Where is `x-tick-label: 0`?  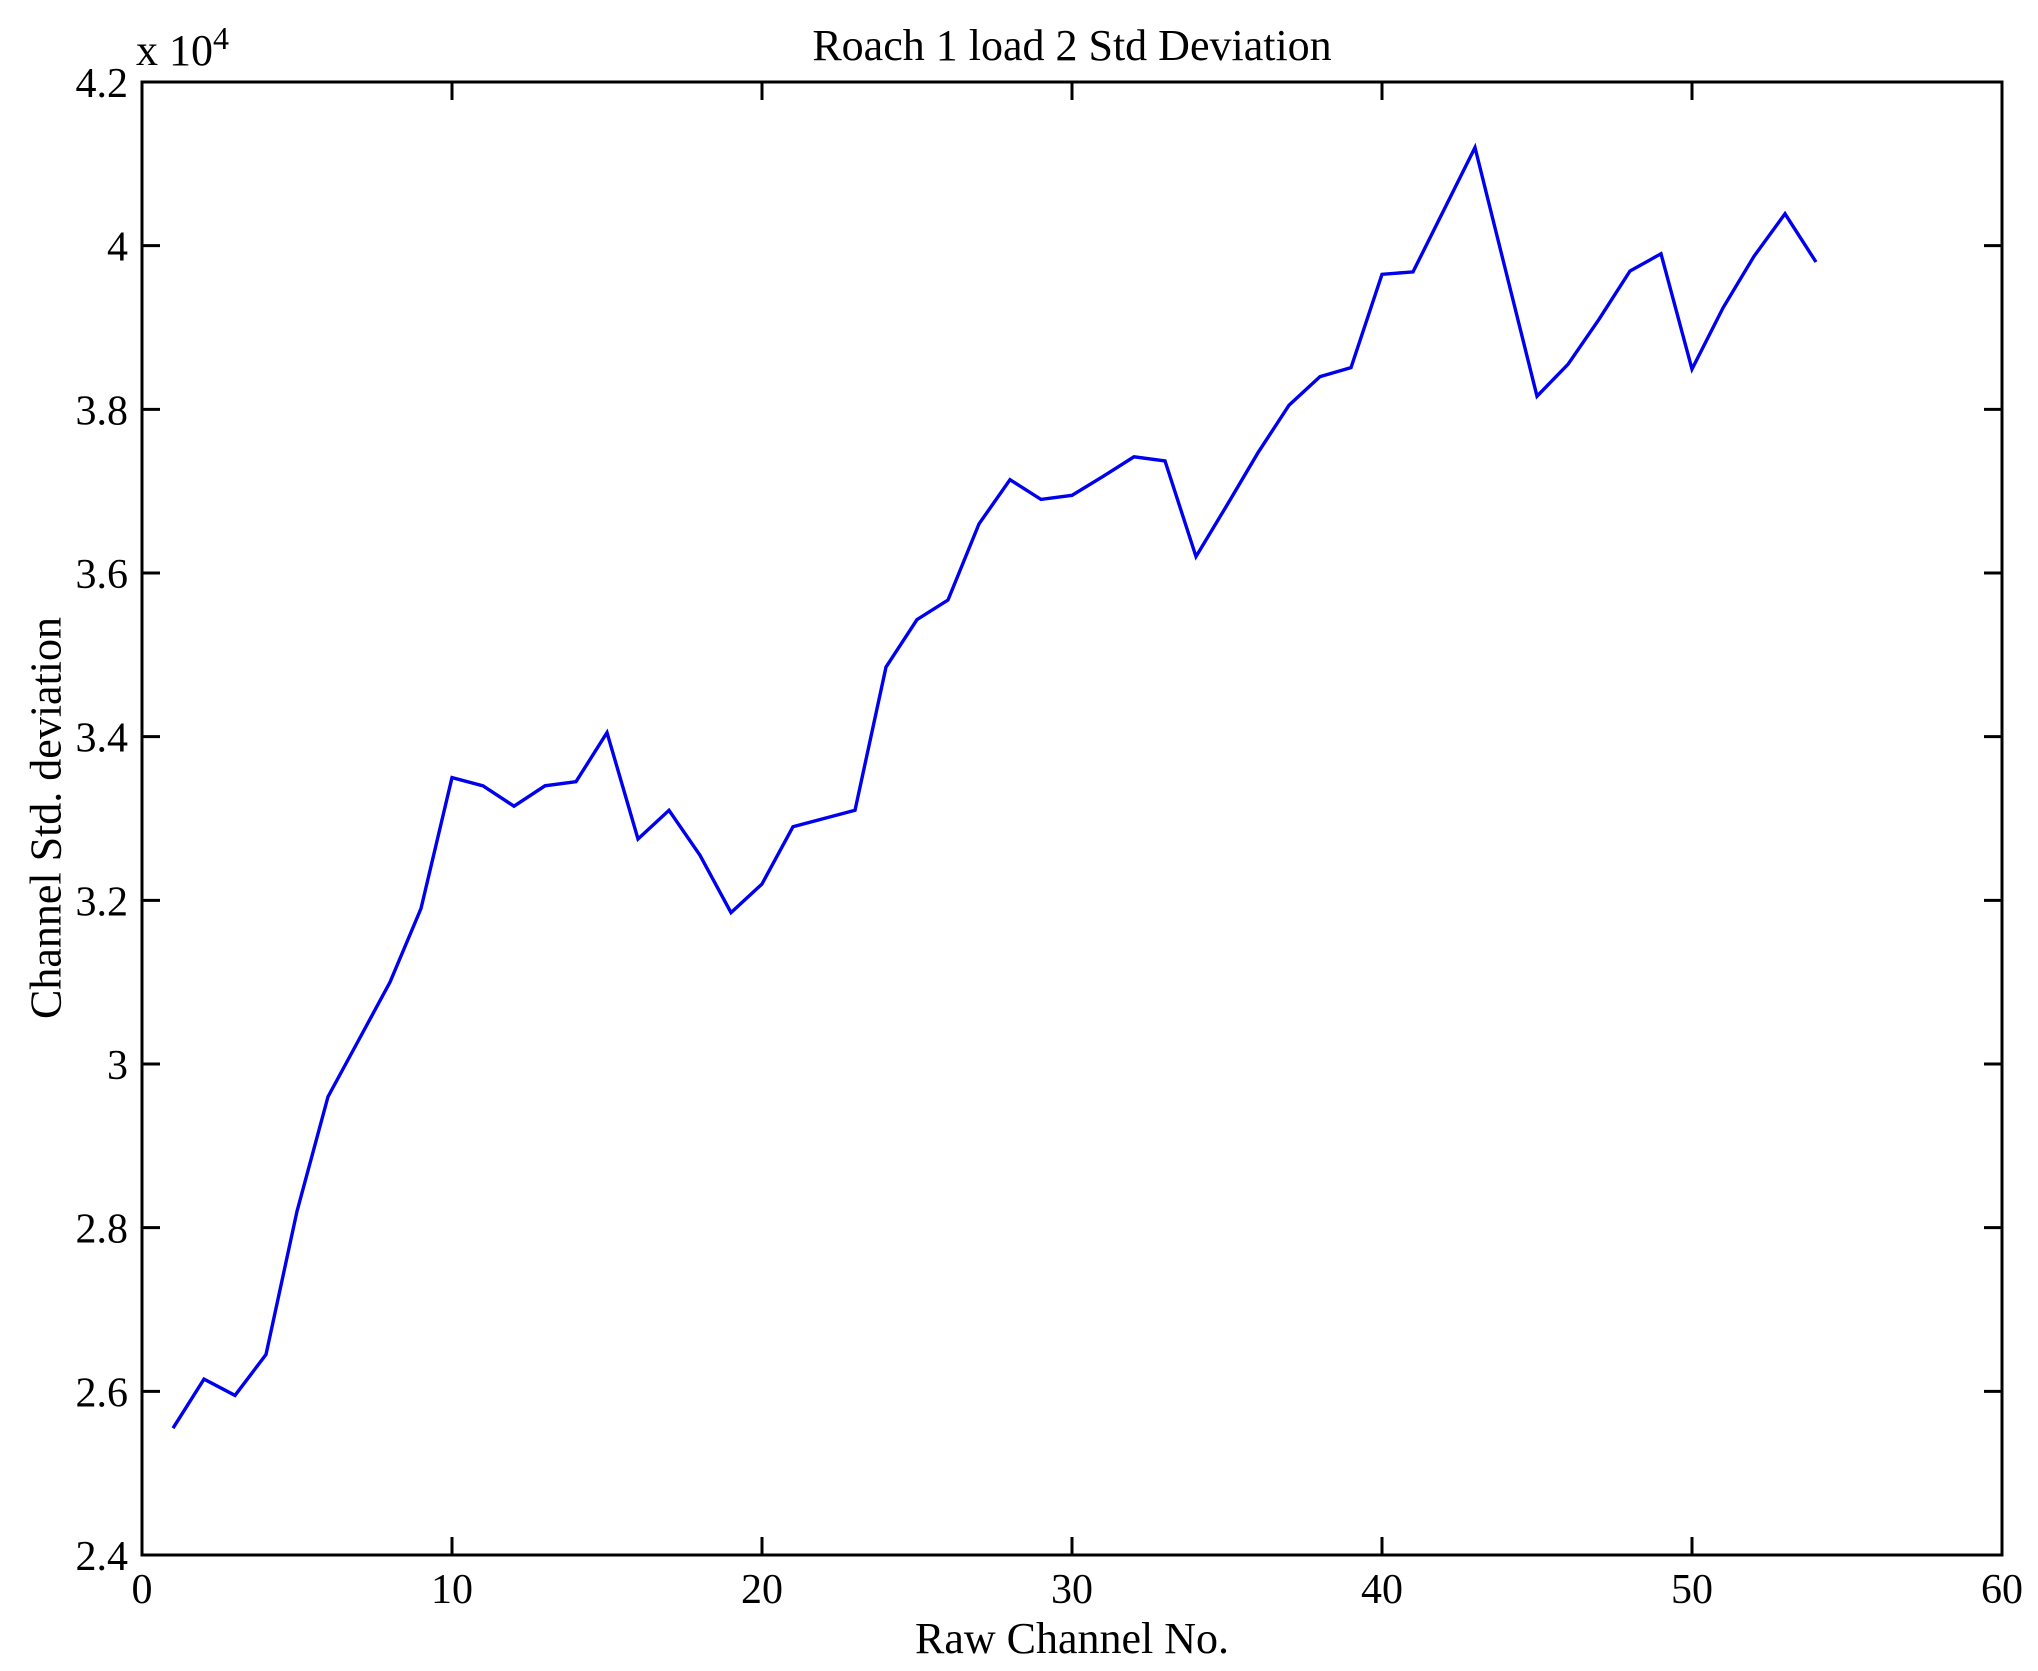
x-tick-label: 0 is located at coordinates (142, 1590).